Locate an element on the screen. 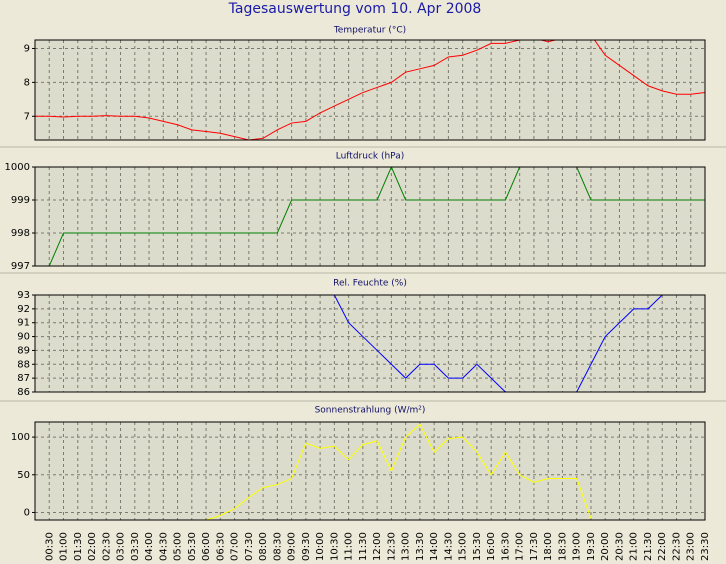 This screenshot has width=726, height=564. y-tick-label: 9 is located at coordinates (27, 48).